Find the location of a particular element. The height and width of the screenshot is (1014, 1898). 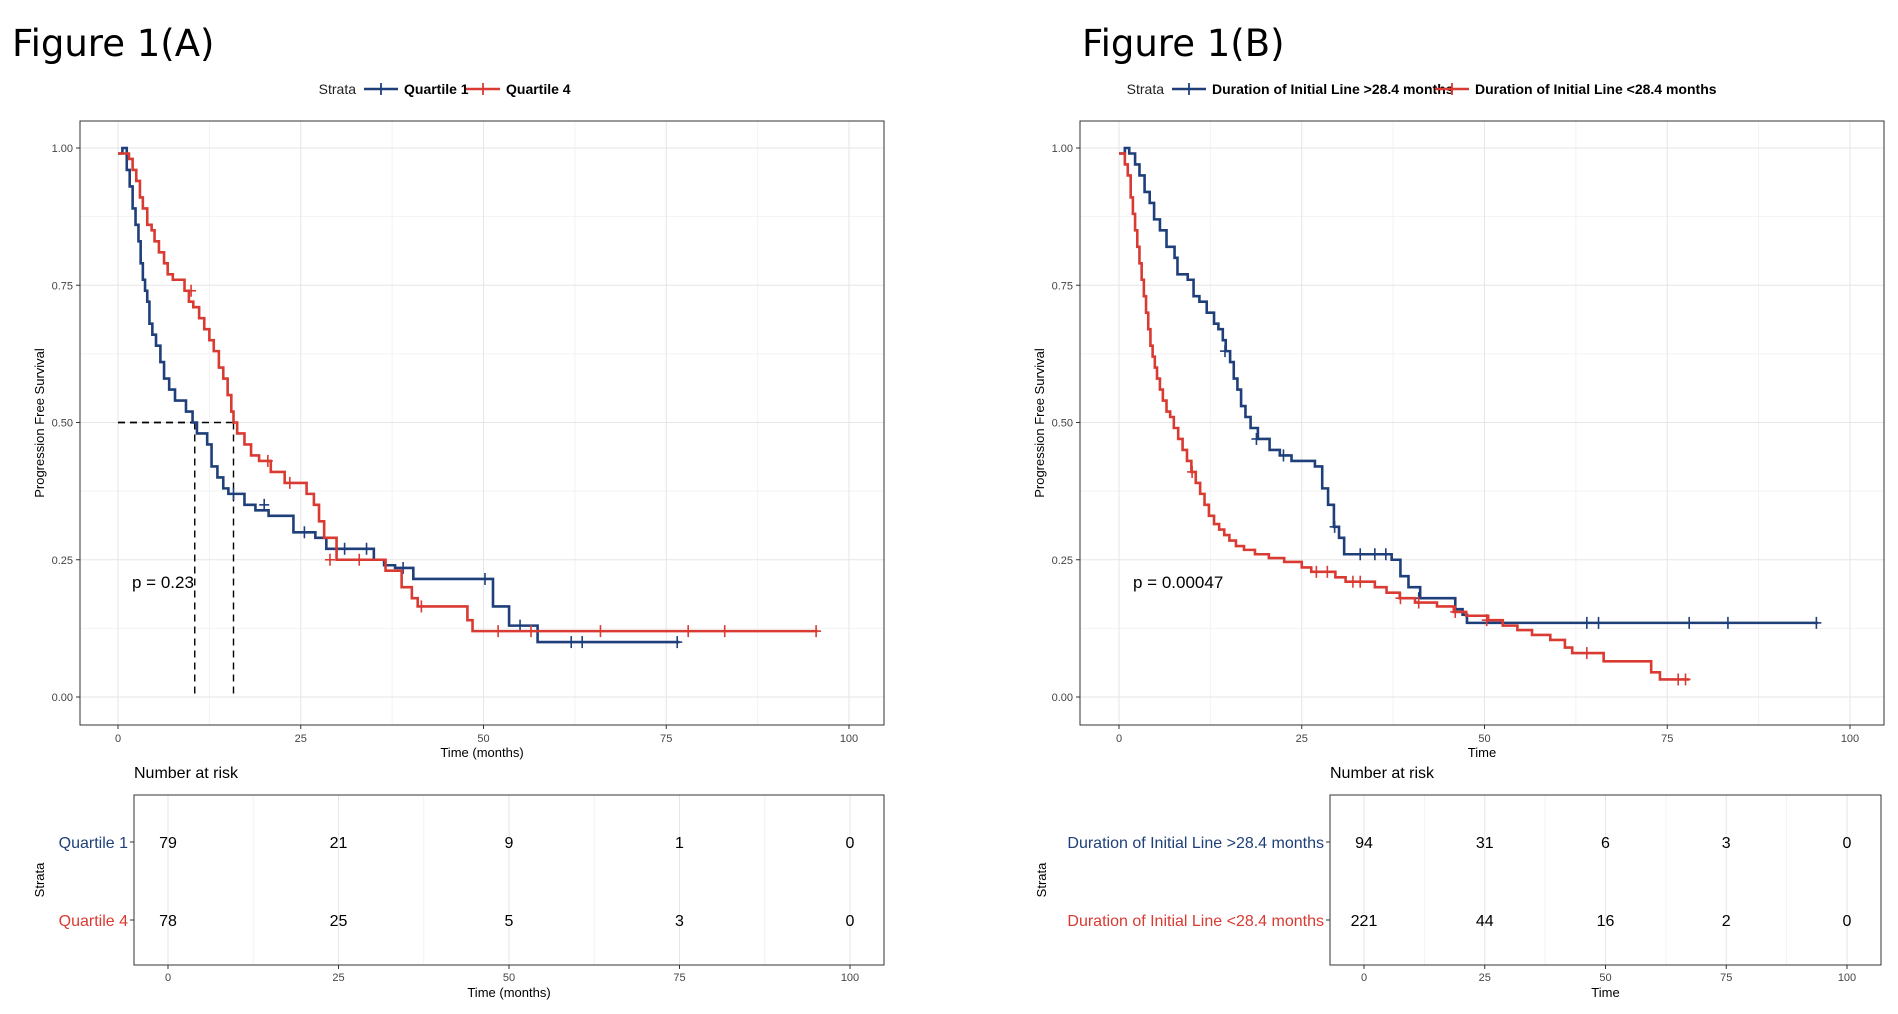

p-value-label: p = 0.23 is located at coordinates (163, 582).